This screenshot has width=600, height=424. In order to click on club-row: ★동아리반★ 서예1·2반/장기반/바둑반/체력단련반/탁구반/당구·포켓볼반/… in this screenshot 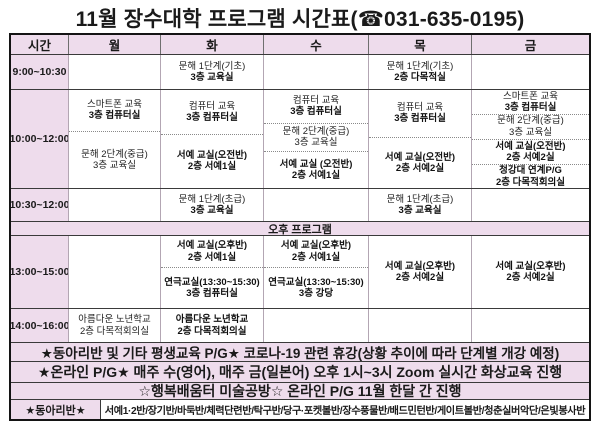, I will do `click(300, 409)`.